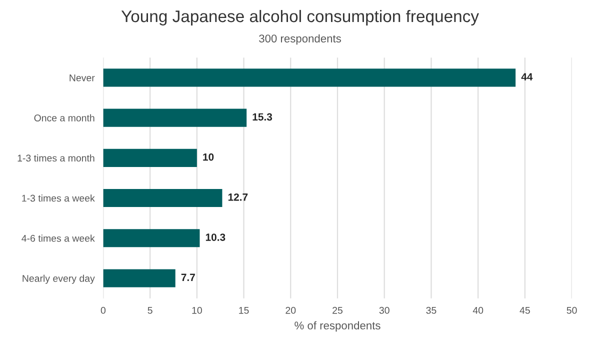  Describe the element at coordinates (58, 198) in the screenshot. I see `y-tick-label: 1-3 times a week` at that location.